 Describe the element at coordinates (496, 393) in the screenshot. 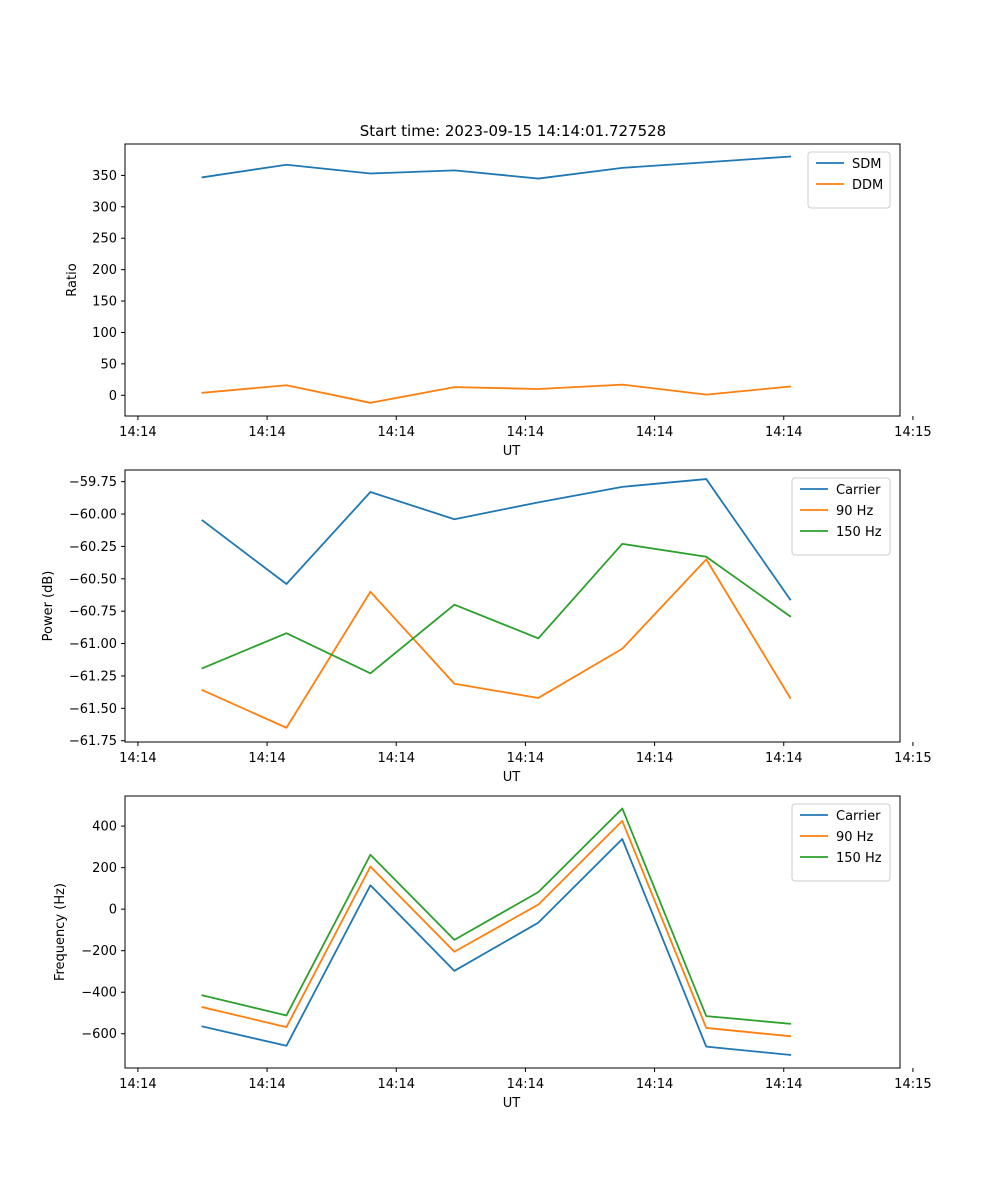

I see `series-line-ddm` at that location.